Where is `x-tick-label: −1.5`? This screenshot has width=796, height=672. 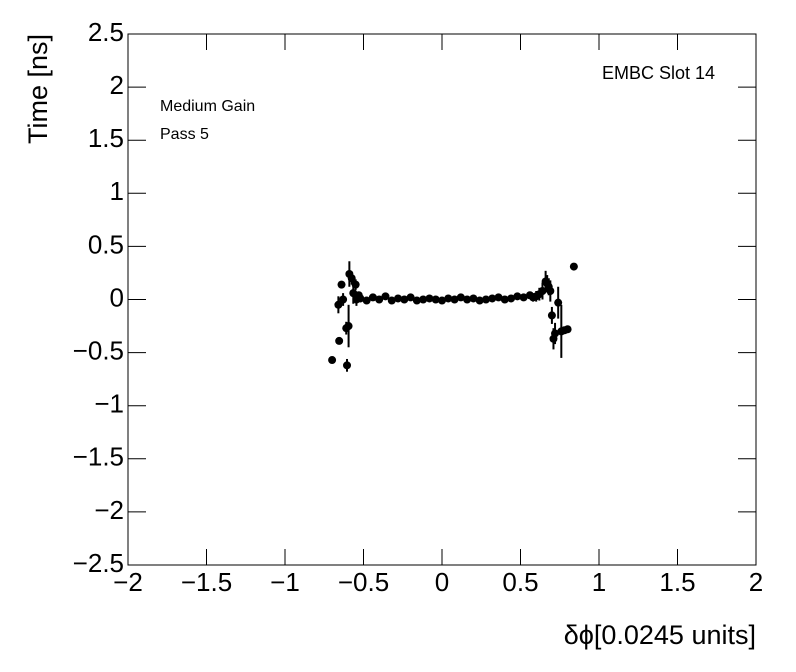
x-tick-label: −1.5 is located at coordinates (206, 582).